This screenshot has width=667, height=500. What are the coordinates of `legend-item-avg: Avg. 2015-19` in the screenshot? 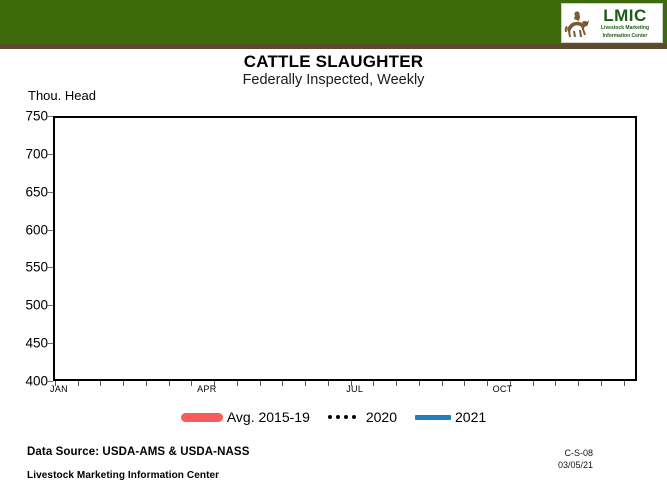 It's located at (245, 417).